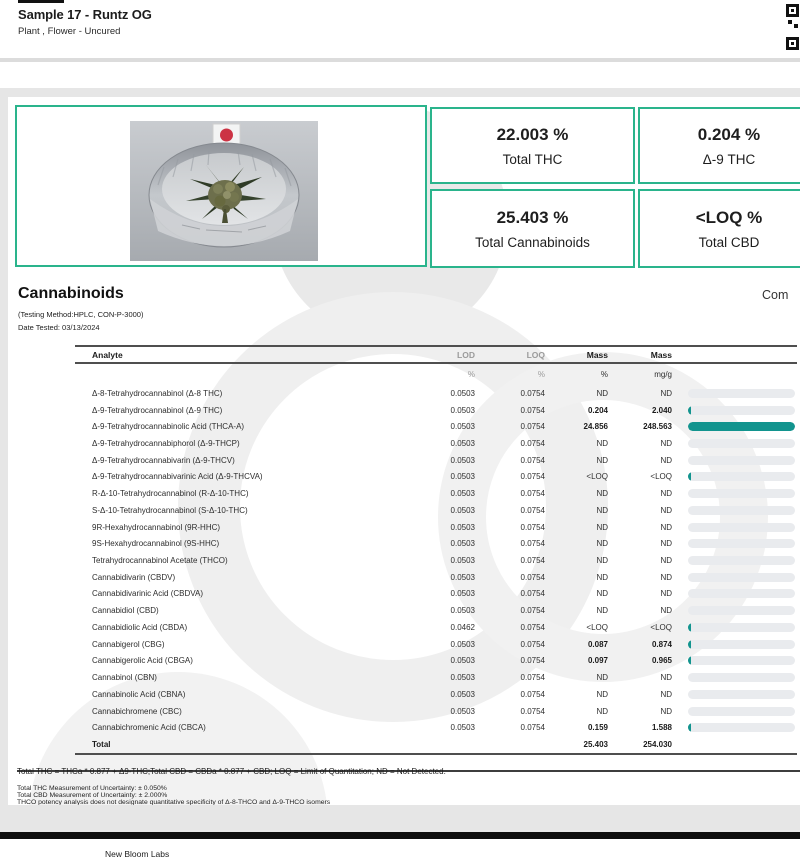 The width and height of the screenshot is (800, 859). I want to click on top-edge-mark, so click(41, 1).